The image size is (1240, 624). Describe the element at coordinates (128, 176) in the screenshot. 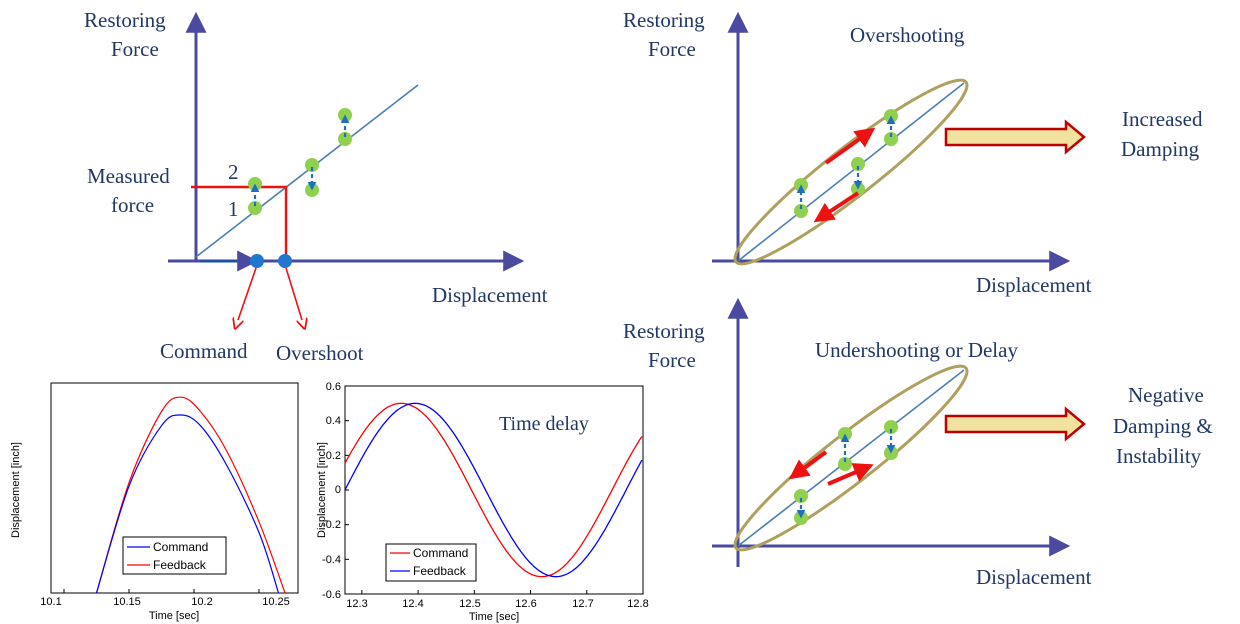

I see `measured-label-line1: Measured` at that location.